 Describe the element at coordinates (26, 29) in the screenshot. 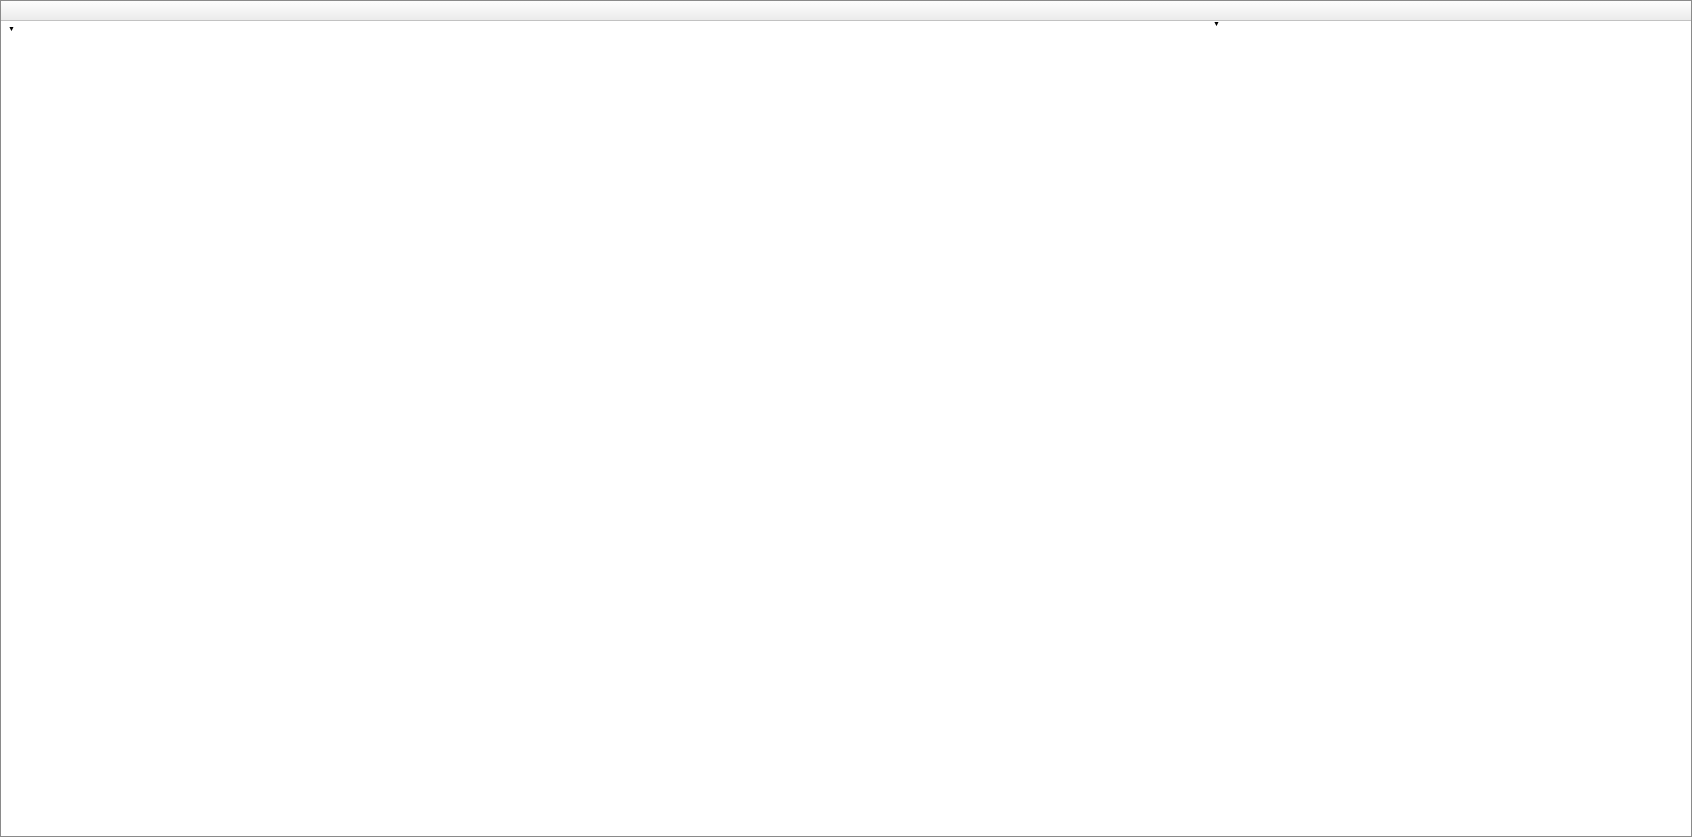

I see `chart-title: ▼` at that location.